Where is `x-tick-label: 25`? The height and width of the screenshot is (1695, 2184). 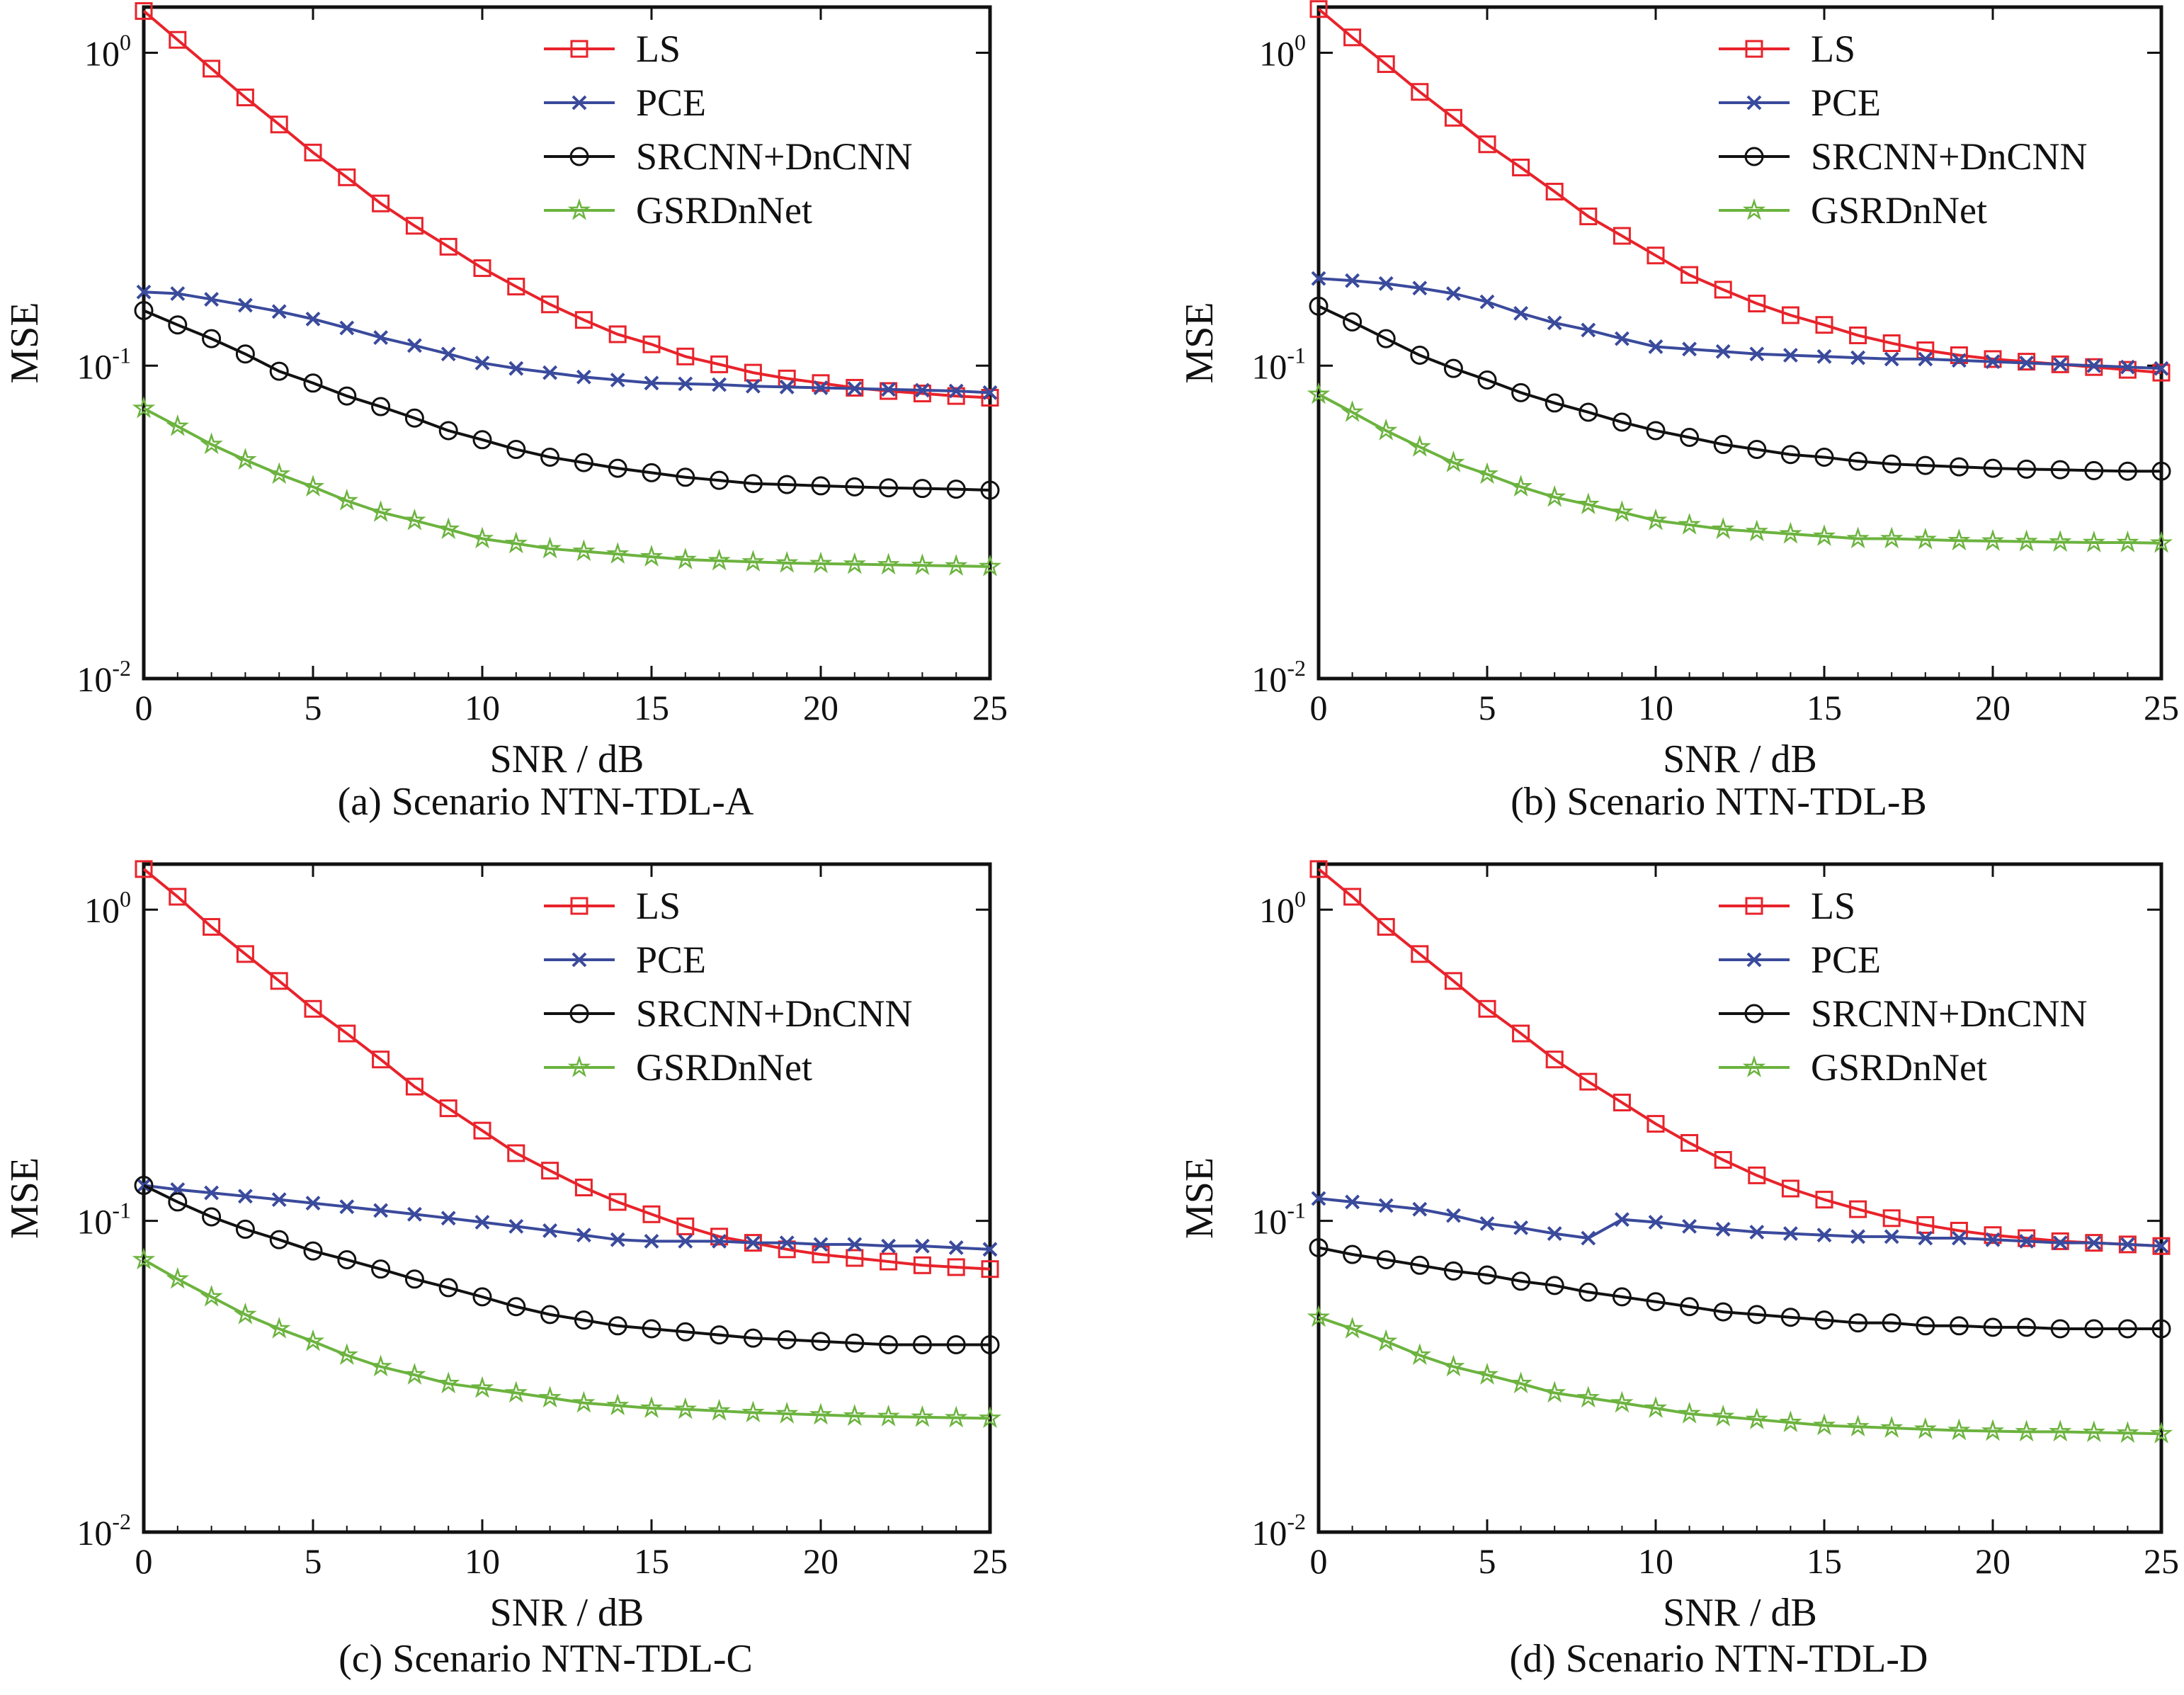 x-tick-label: 25 is located at coordinates (2162, 707).